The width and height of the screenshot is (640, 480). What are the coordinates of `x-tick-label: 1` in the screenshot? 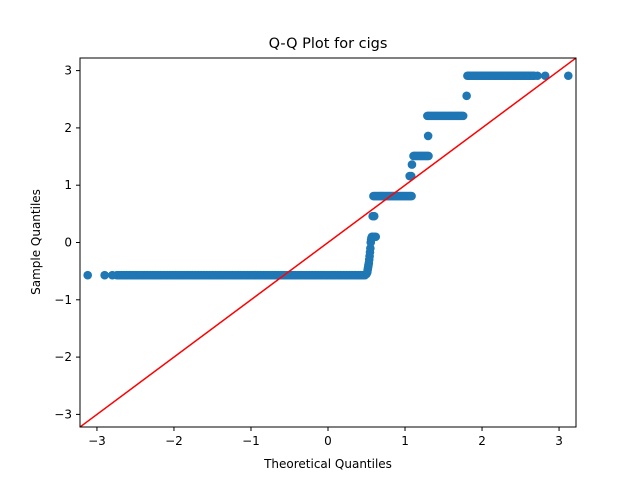 It's located at (405, 441).